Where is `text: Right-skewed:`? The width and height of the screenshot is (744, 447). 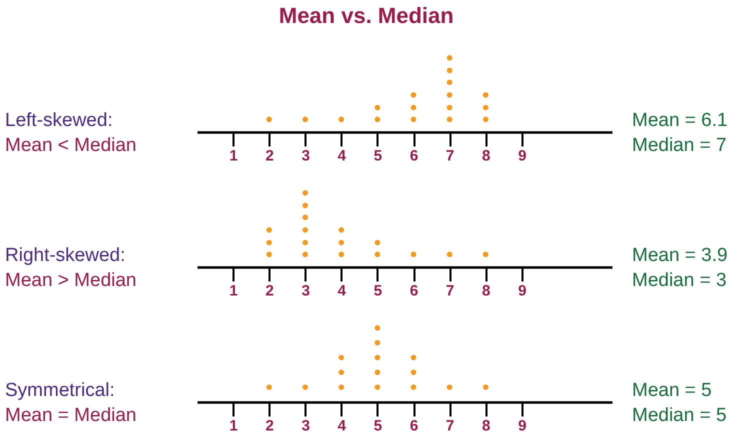
text: Right-skewed: is located at coordinates (65, 255).